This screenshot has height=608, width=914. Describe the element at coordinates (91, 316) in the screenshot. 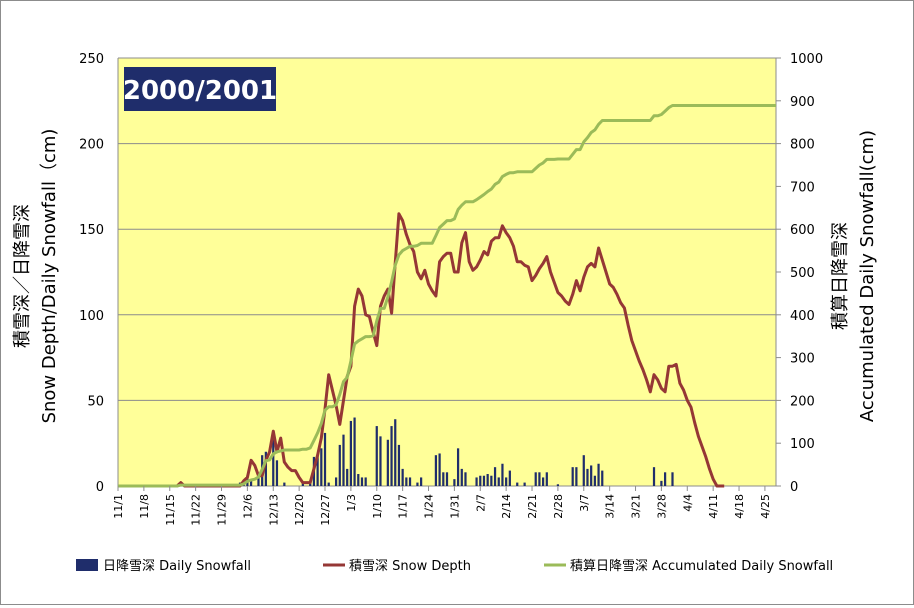

I see `left-tick-label: 100` at that location.